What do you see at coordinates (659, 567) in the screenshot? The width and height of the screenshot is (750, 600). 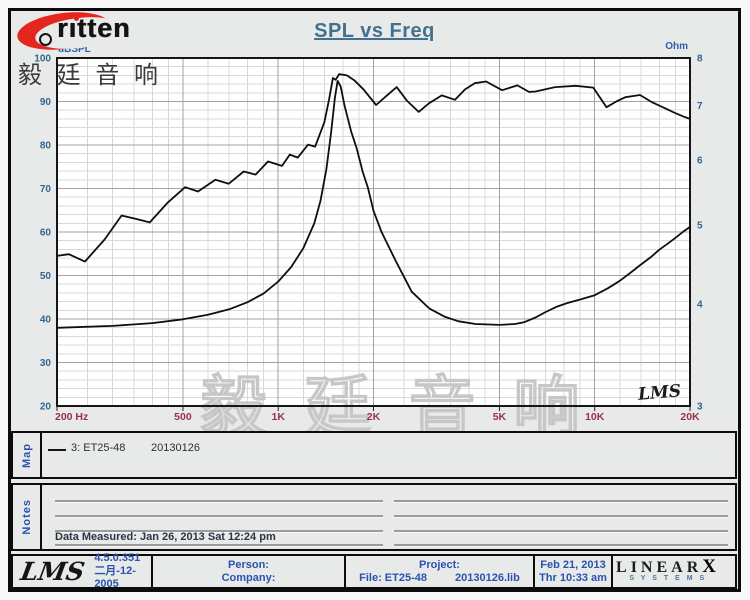 I see `linearx-main: LINEAR` at bounding box center [659, 567].